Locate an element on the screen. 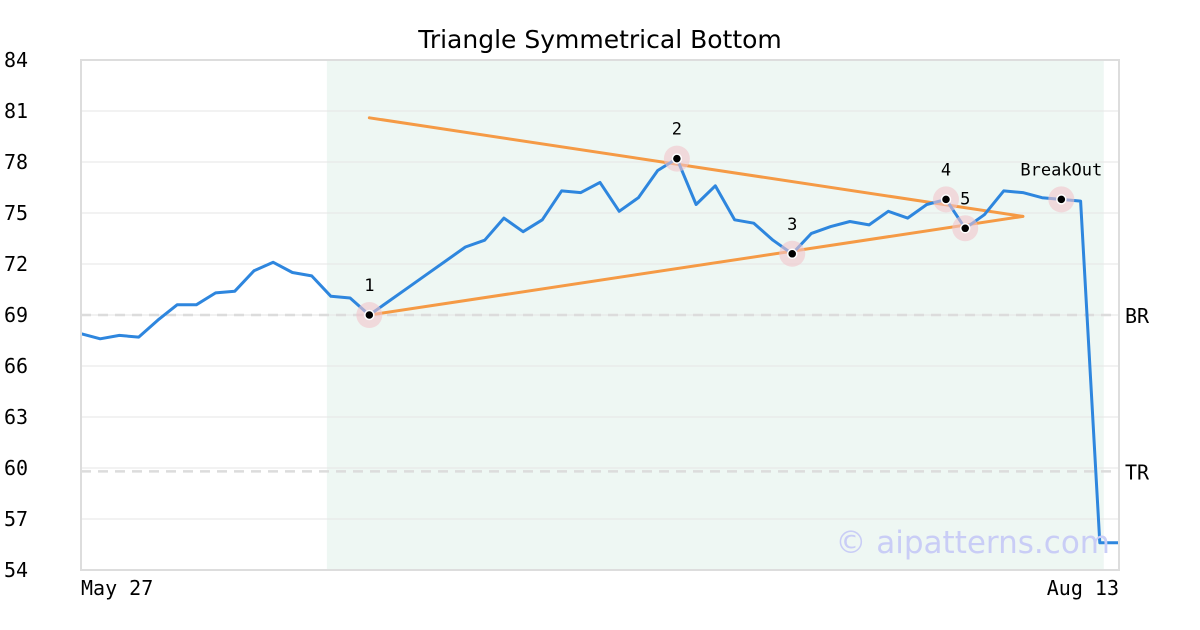  level-label: TR is located at coordinates (1137, 472).